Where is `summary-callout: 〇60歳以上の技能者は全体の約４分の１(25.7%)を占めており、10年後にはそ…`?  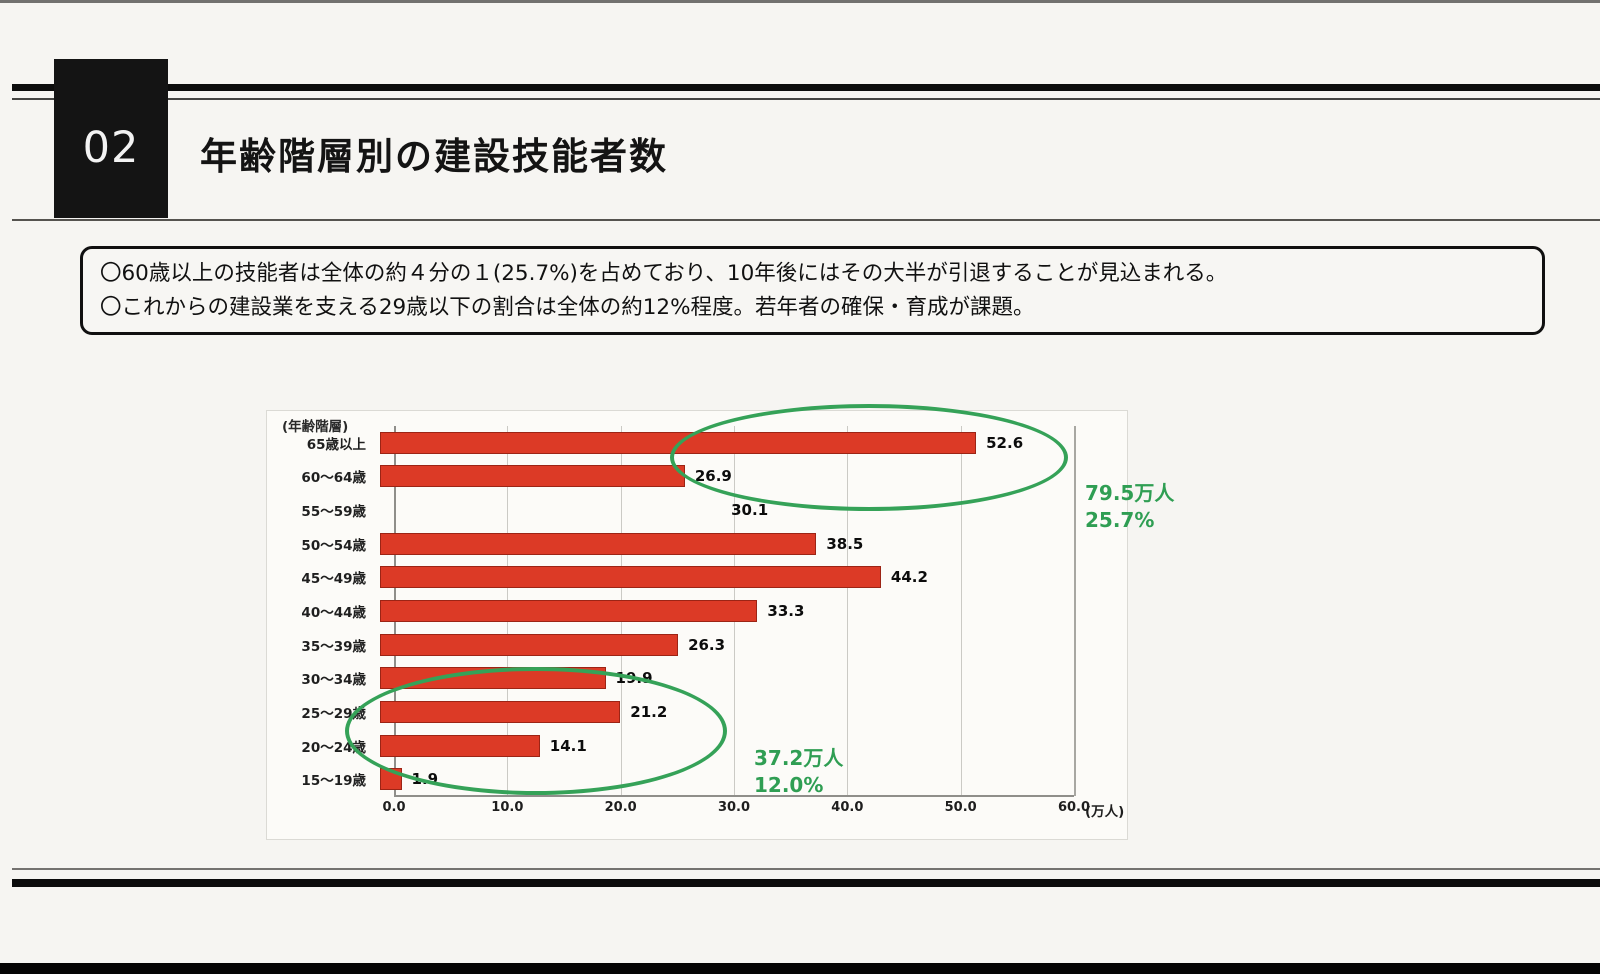 summary-callout: 〇60歳以上の技能者は全体の約４分の１(25.7%)を占めており、10年後にはそ… is located at coordinates (812, 290).